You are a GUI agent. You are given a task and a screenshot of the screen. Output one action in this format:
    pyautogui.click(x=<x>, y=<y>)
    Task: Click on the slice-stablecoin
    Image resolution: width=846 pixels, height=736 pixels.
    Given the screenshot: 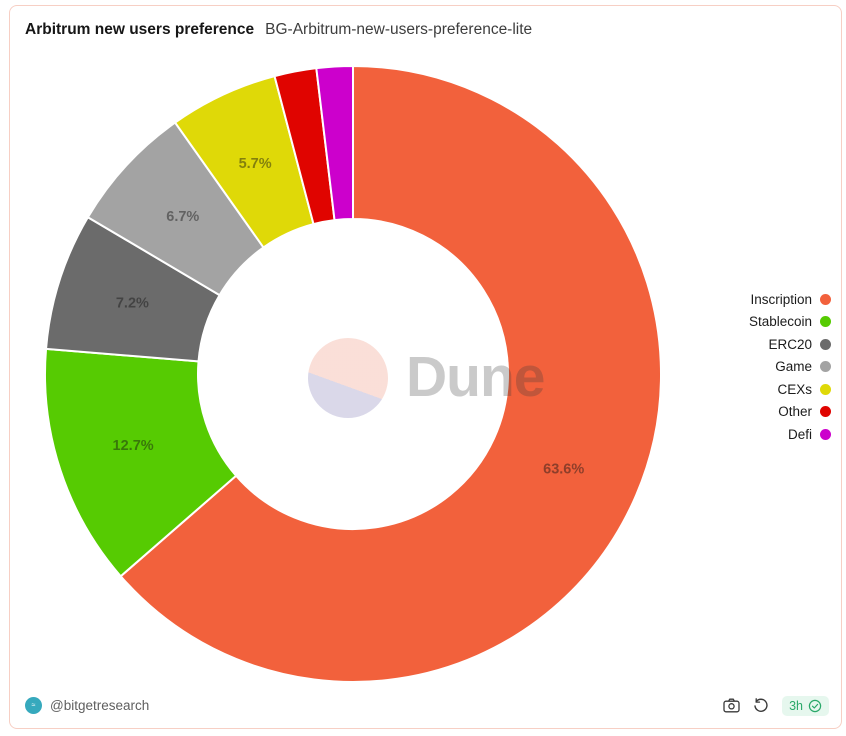 What is the action you would take?
    pyautogui.click(x=141, y=462)
    